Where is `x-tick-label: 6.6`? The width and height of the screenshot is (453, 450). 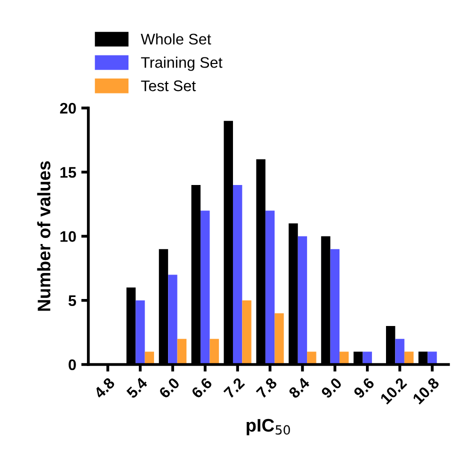
x-tick-label: 6.6 is located at coordinates (201, 387).